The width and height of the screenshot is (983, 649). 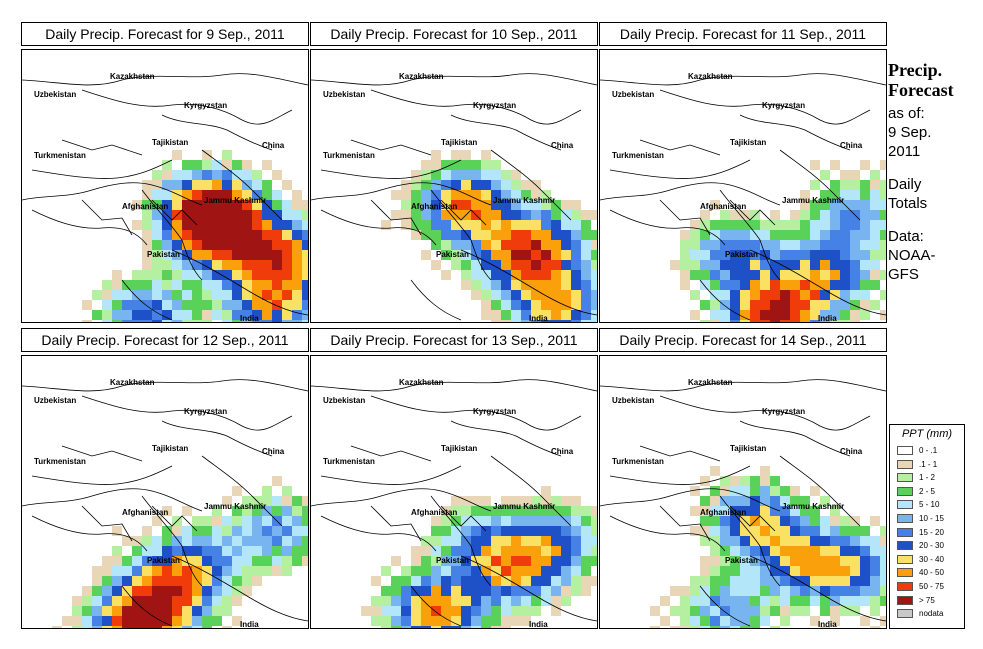 I want to click on legend-label: 20 - 30, so click(x=931, y=546).